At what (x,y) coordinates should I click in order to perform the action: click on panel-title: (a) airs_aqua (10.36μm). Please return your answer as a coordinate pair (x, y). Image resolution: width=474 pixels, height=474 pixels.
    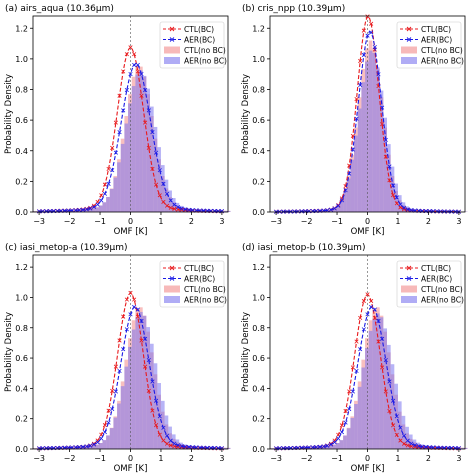
    Looking at the image, I should click on (59, 9).